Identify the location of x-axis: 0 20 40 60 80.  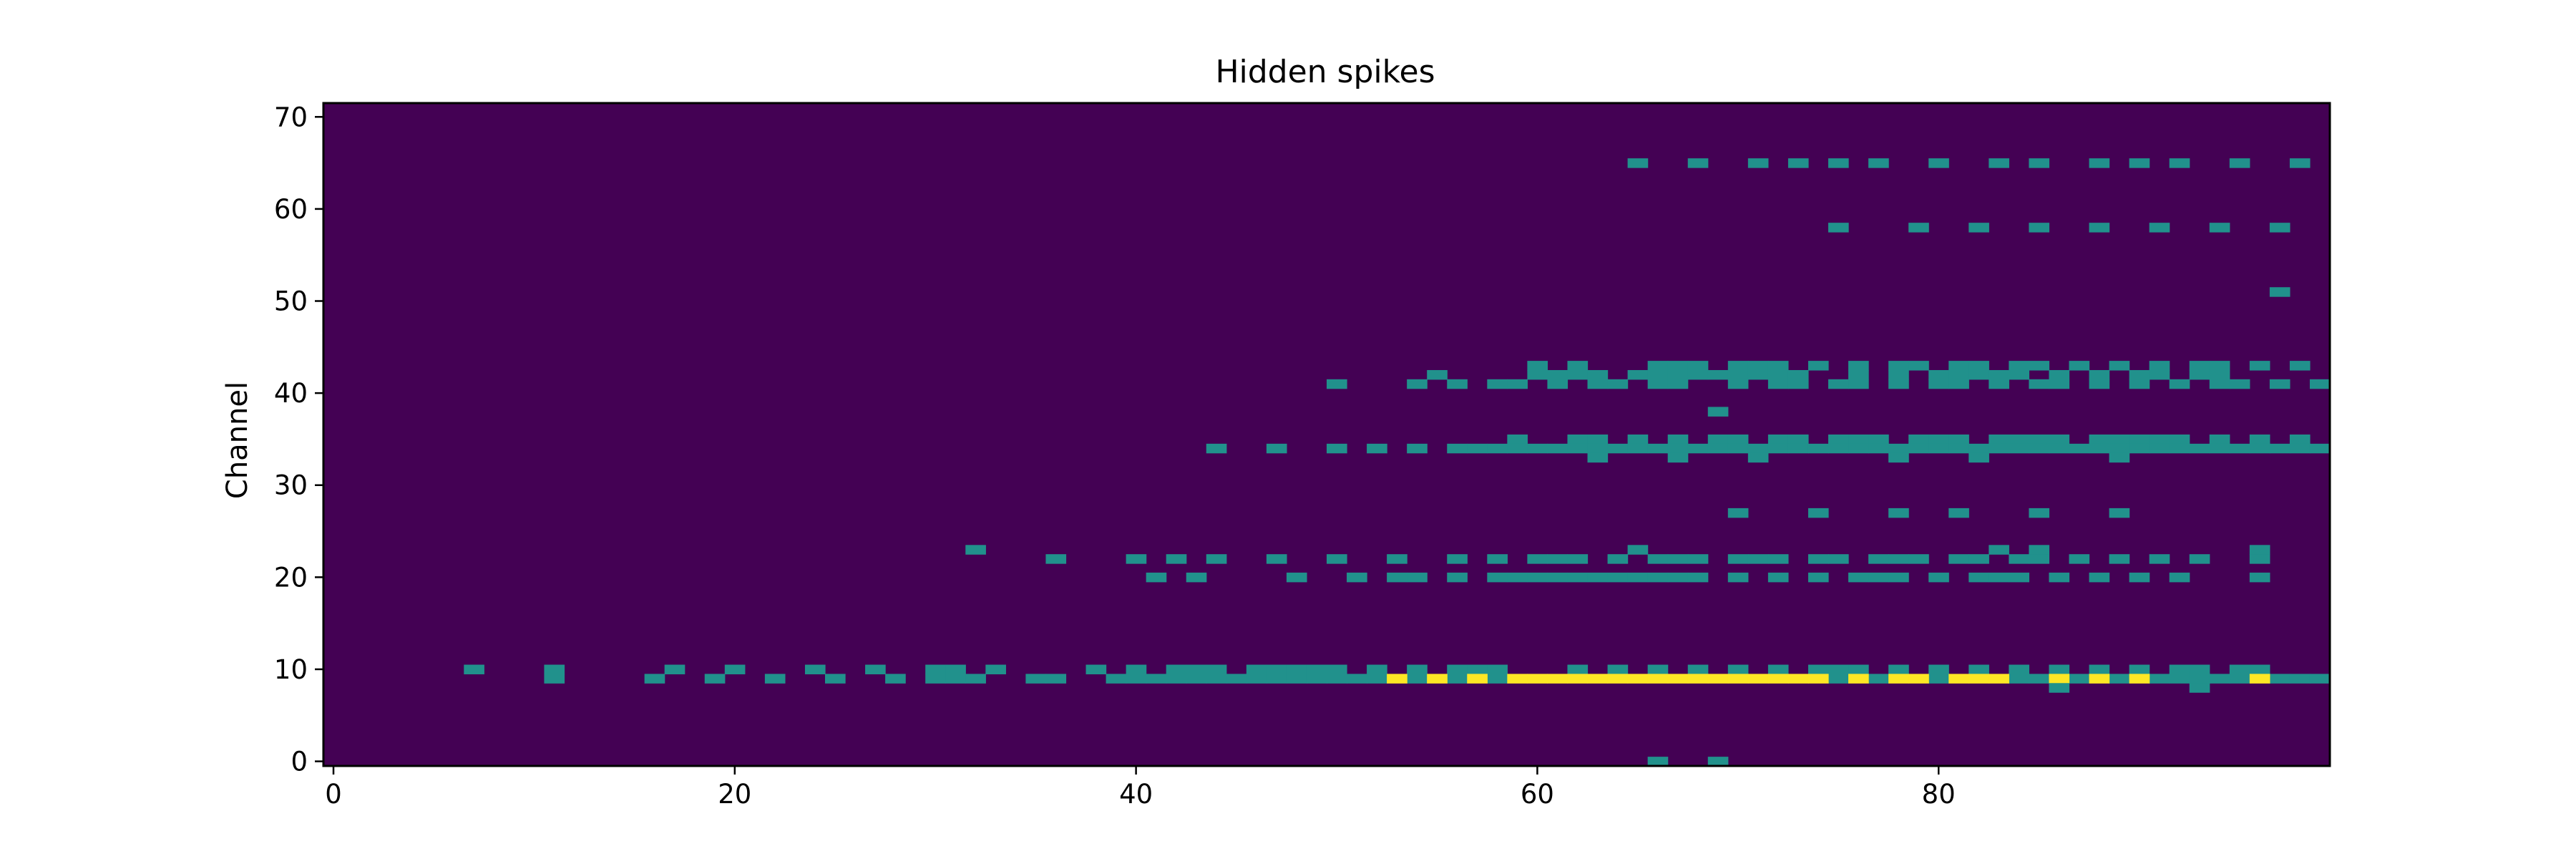
(1140, 788).